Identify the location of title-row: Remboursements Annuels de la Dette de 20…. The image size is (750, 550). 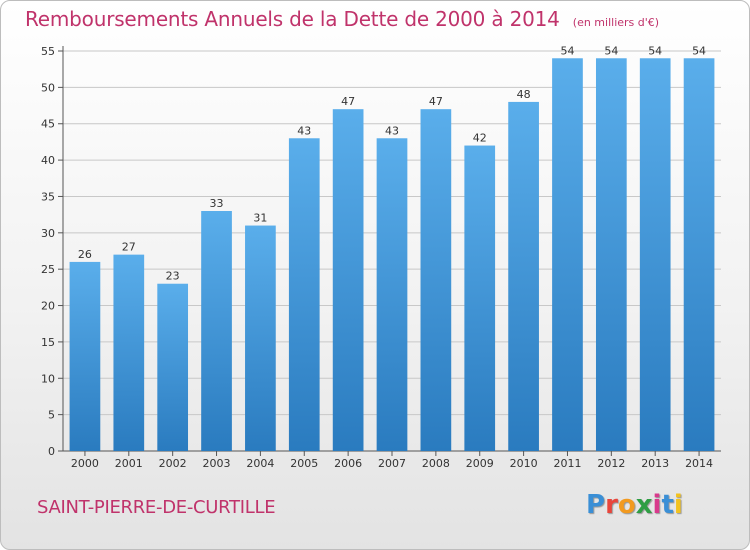
(342, 19).